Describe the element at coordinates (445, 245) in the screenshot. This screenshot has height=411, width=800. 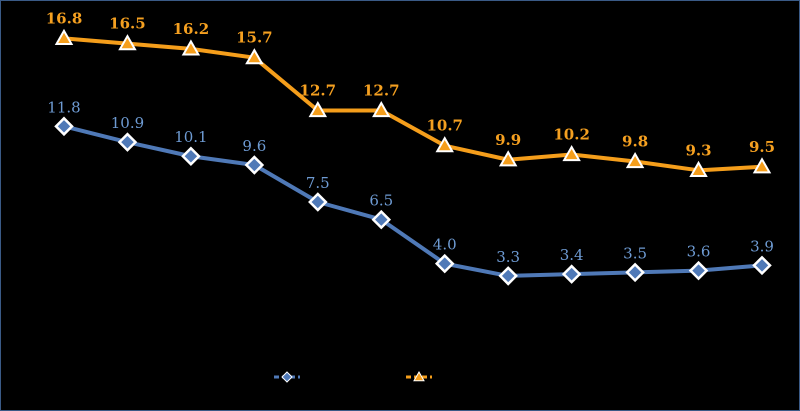
I see `data-label-blue-7: 4.0` at that location.